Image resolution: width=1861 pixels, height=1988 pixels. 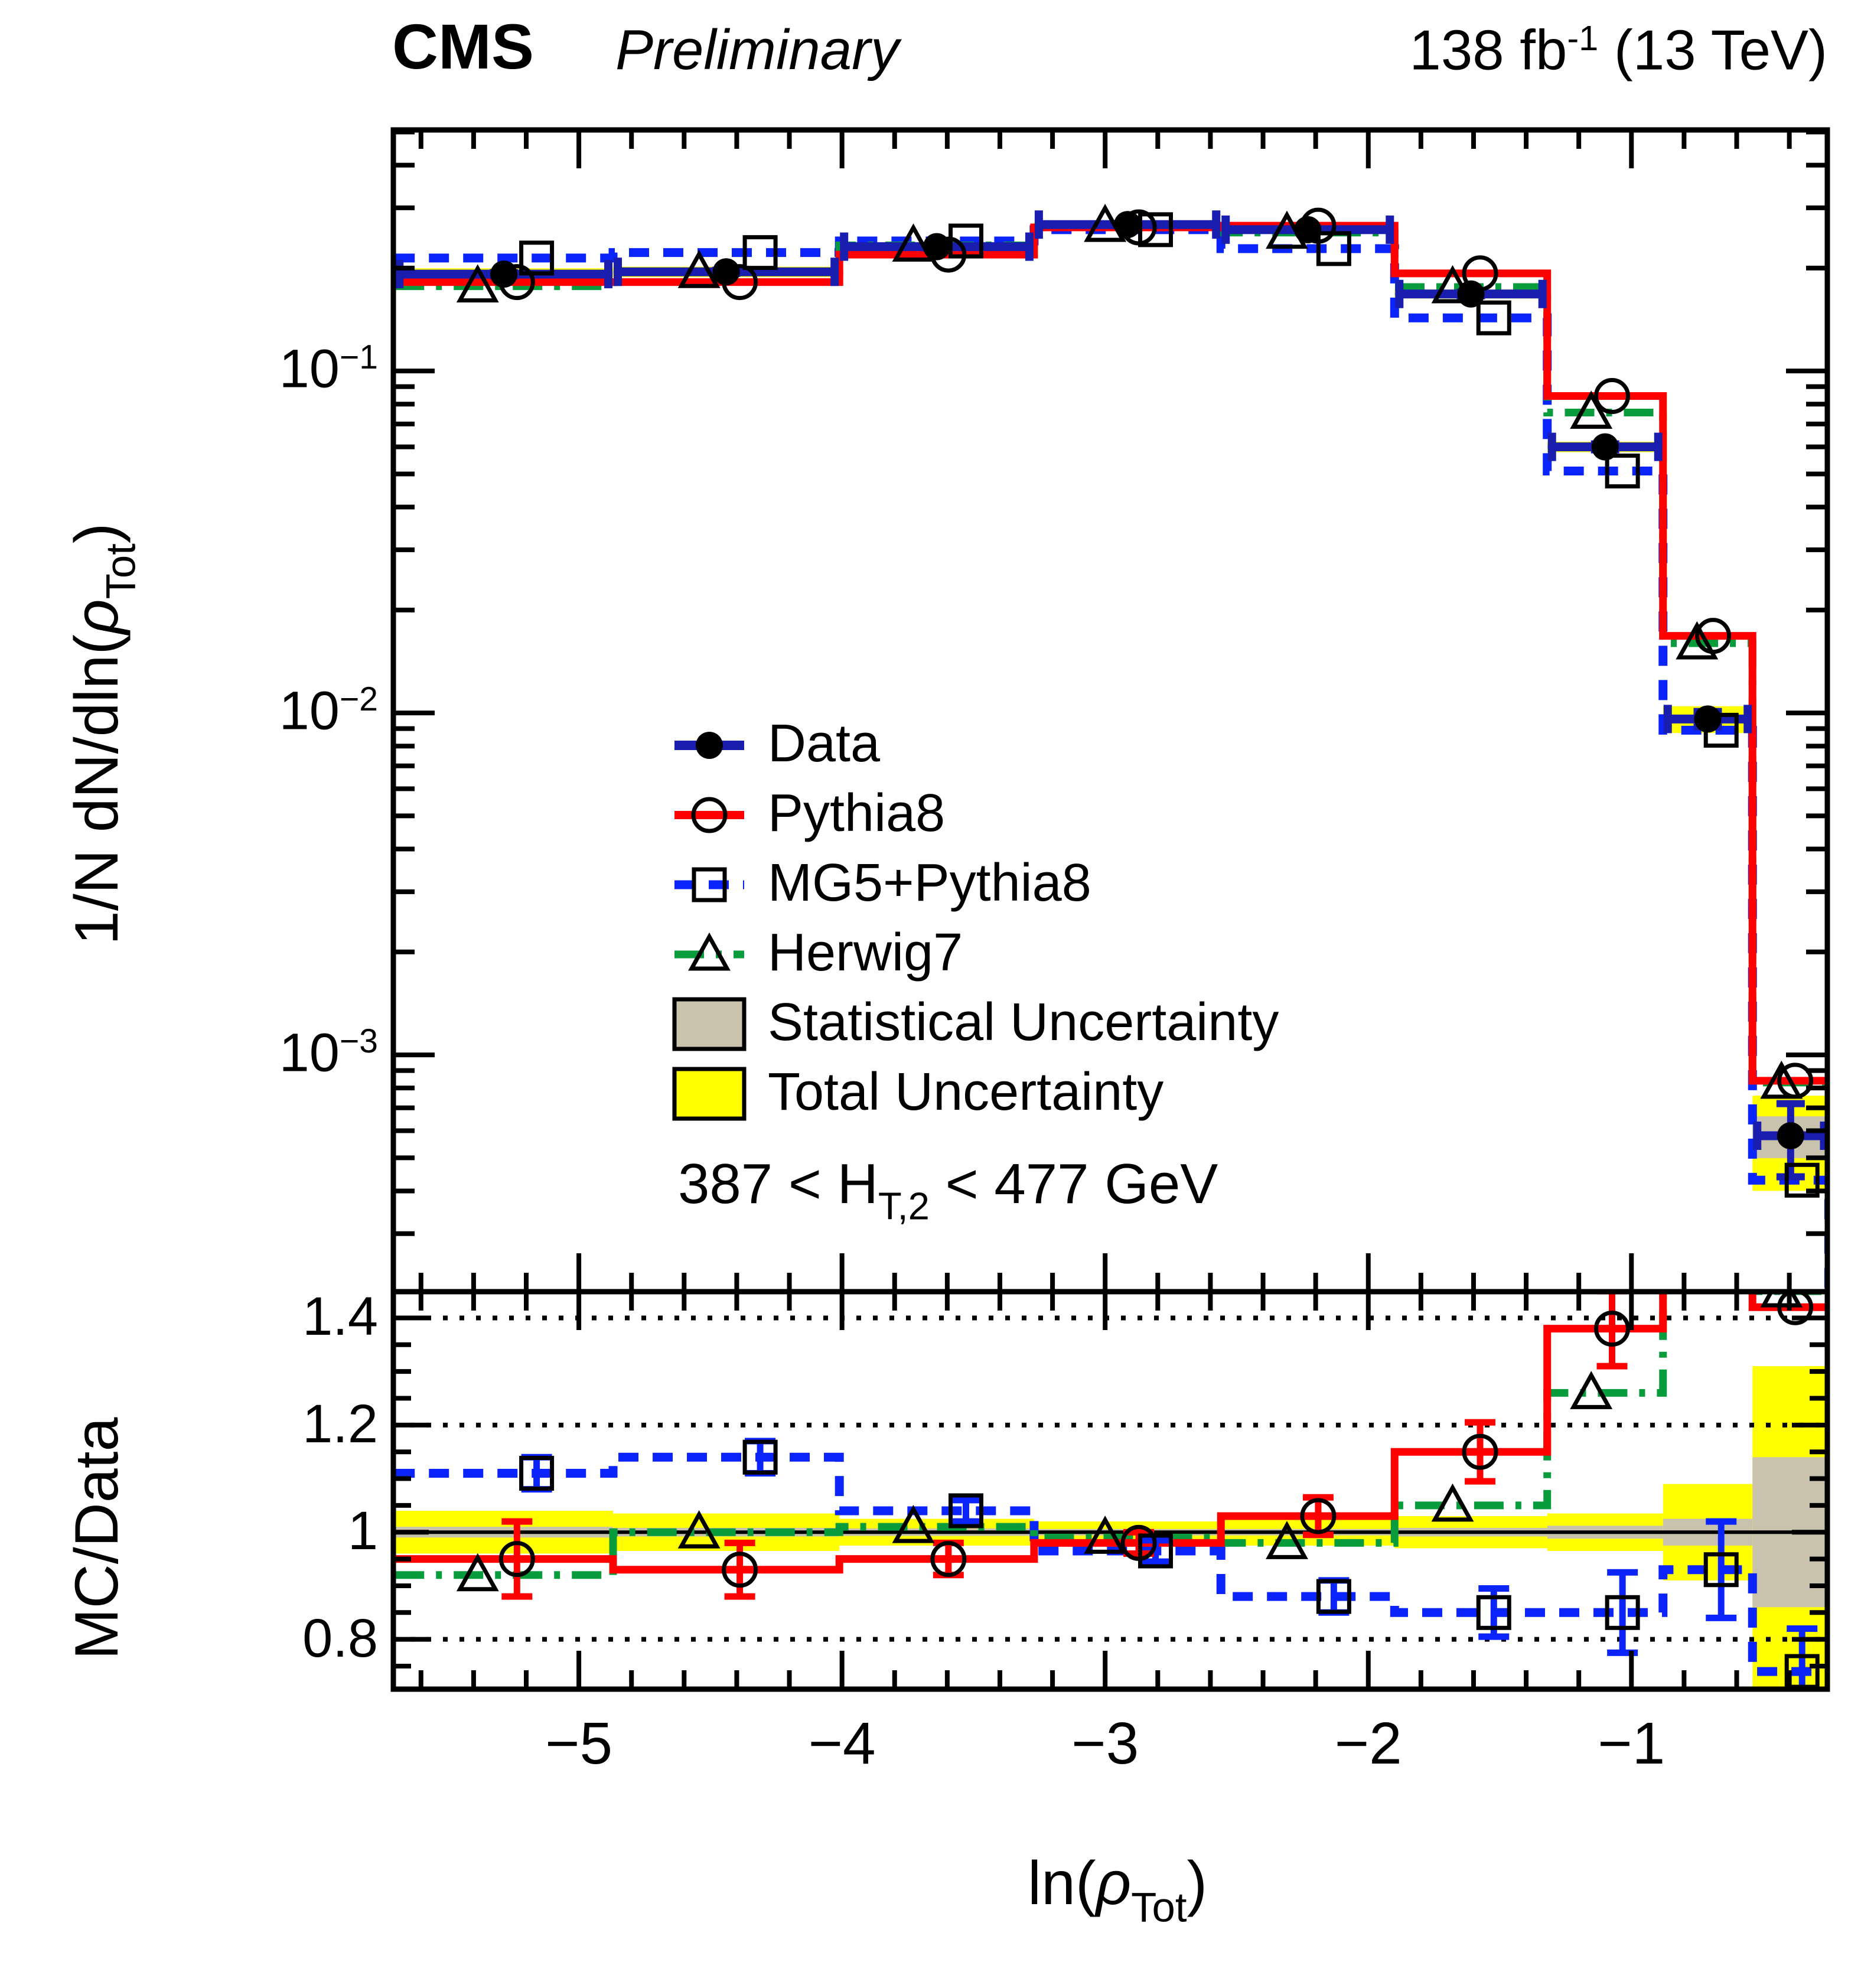 I want to click on ratio-y-tick-label: 0.8, so click(x=340, y=1638).